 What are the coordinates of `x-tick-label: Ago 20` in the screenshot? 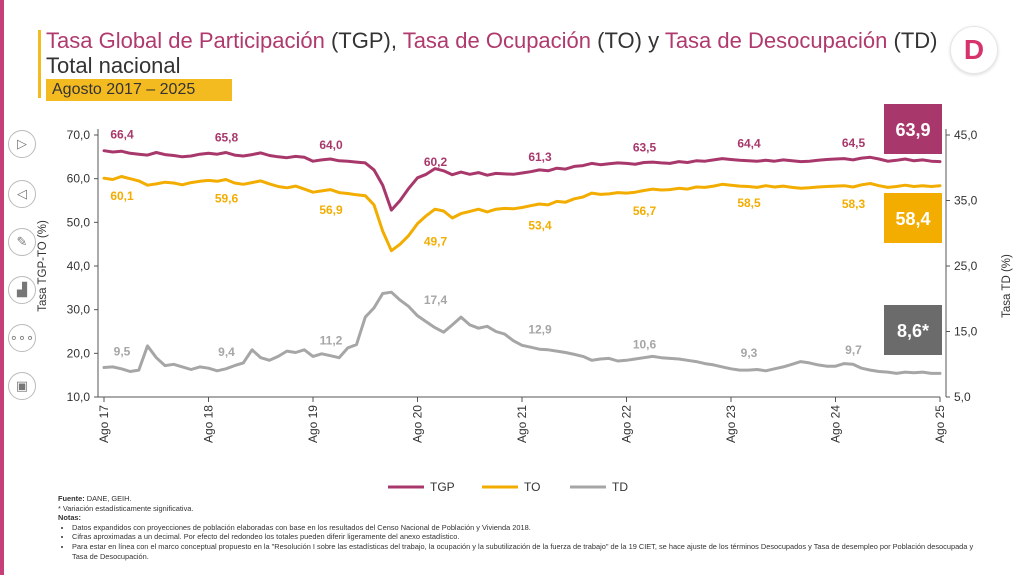 It's located at (418, 424).